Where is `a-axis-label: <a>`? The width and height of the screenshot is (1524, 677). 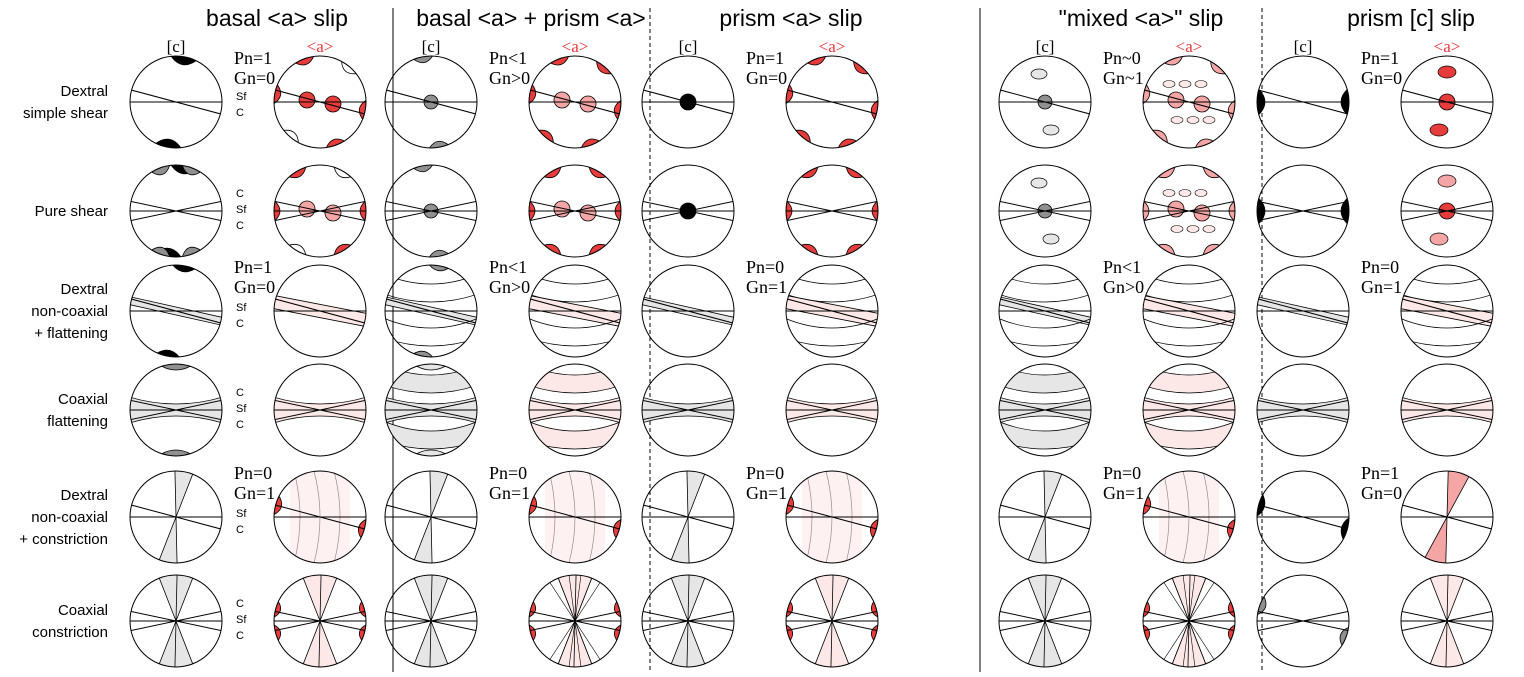 a-axis-label: <a> is located at coordinates (832, 46).